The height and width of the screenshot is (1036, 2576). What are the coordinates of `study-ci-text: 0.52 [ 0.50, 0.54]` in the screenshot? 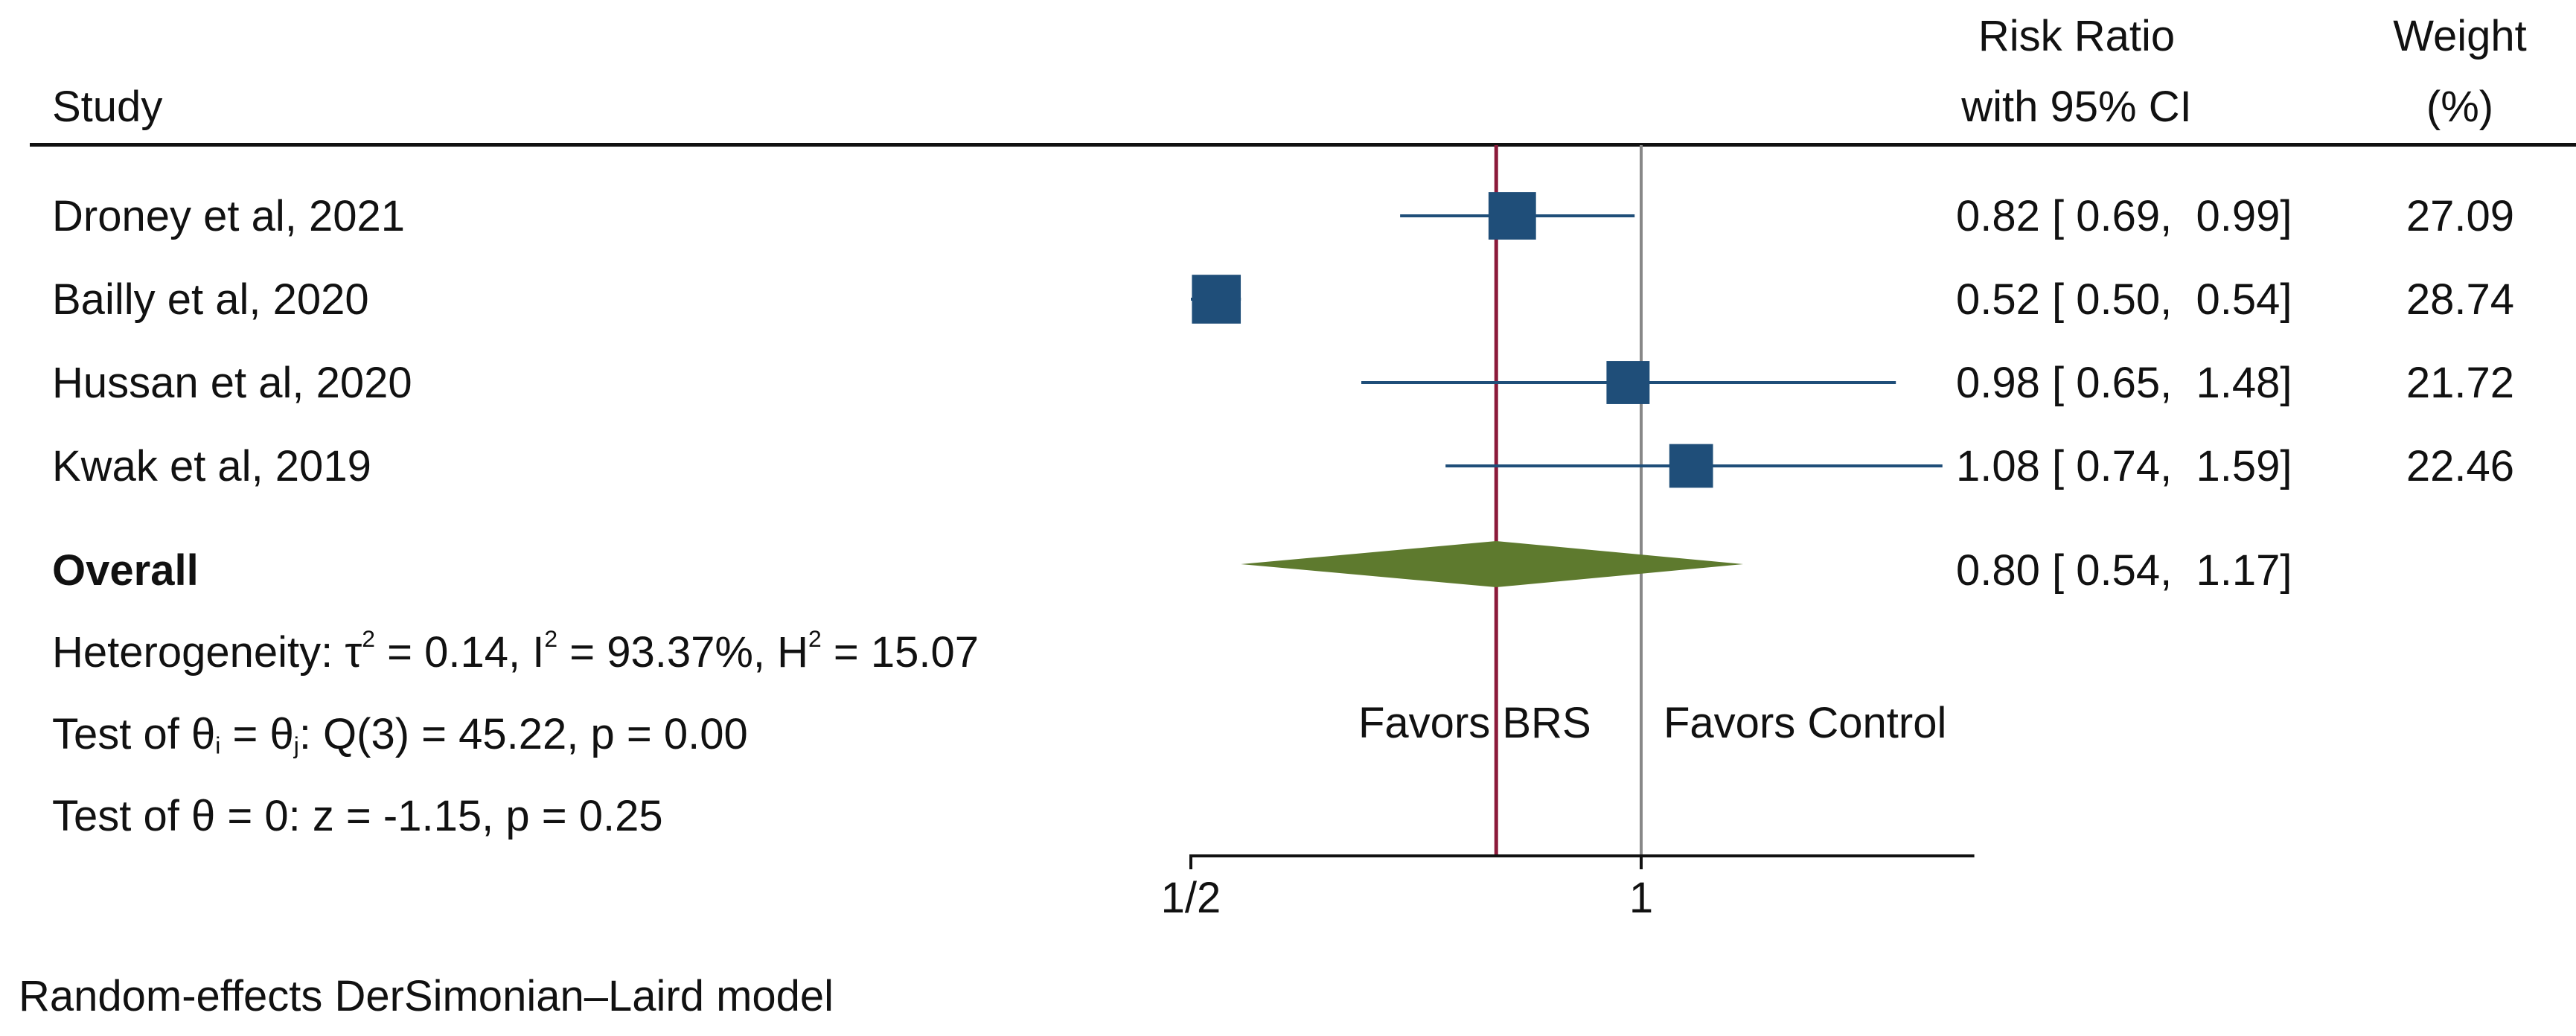 It's located at (2124, 299).